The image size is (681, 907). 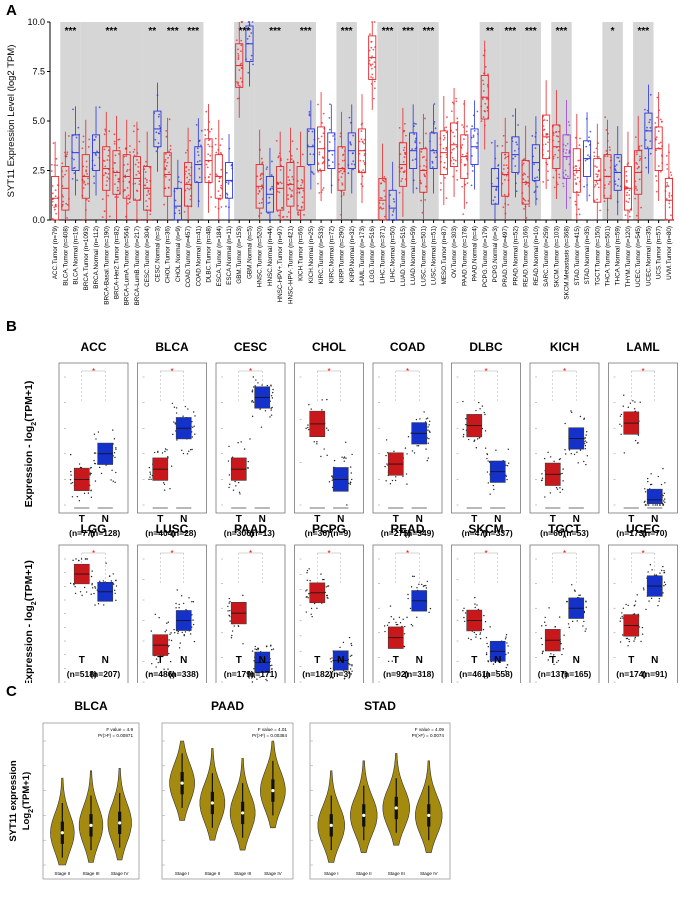 What do you see at coordinates (173, 31) in the screenshot?
I see `sig-chol: ***` at bounding box center [173, 31].